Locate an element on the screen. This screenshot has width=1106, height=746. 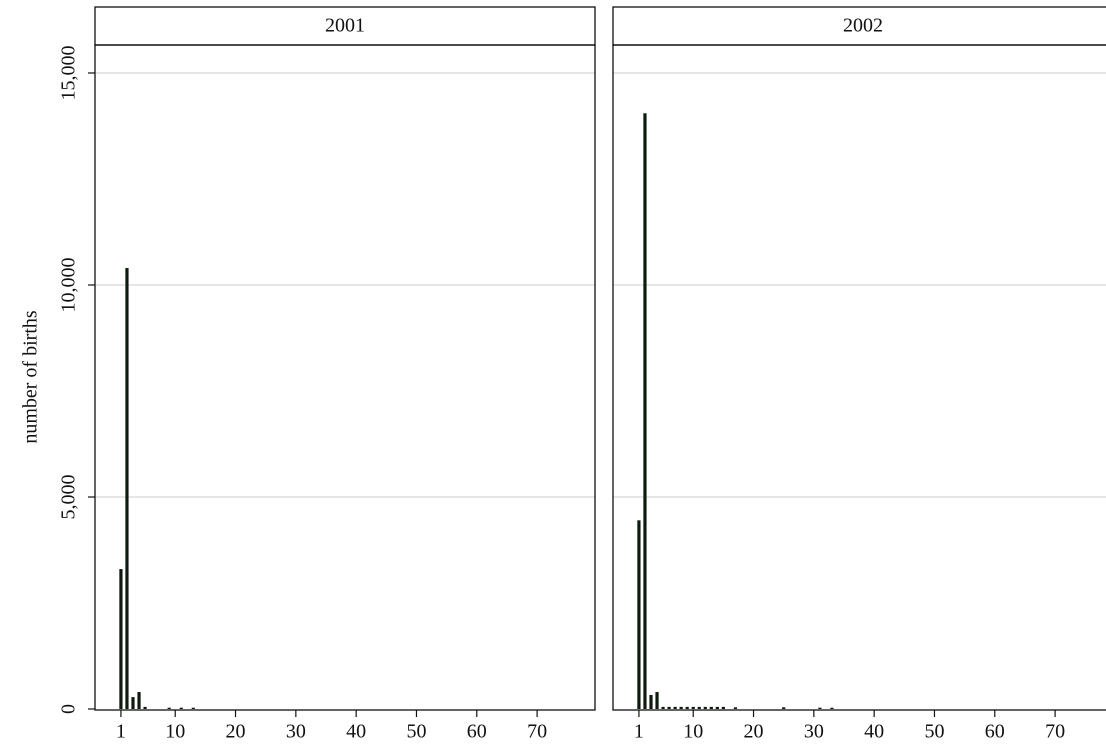
y-tick-label: 0 is located at coordinates (69, 709).